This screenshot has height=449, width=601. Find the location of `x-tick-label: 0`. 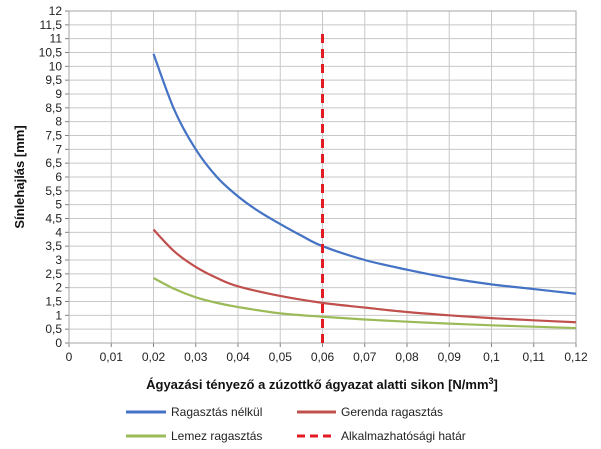

x-tick-label: 0 is located at coordinates (69, 357).